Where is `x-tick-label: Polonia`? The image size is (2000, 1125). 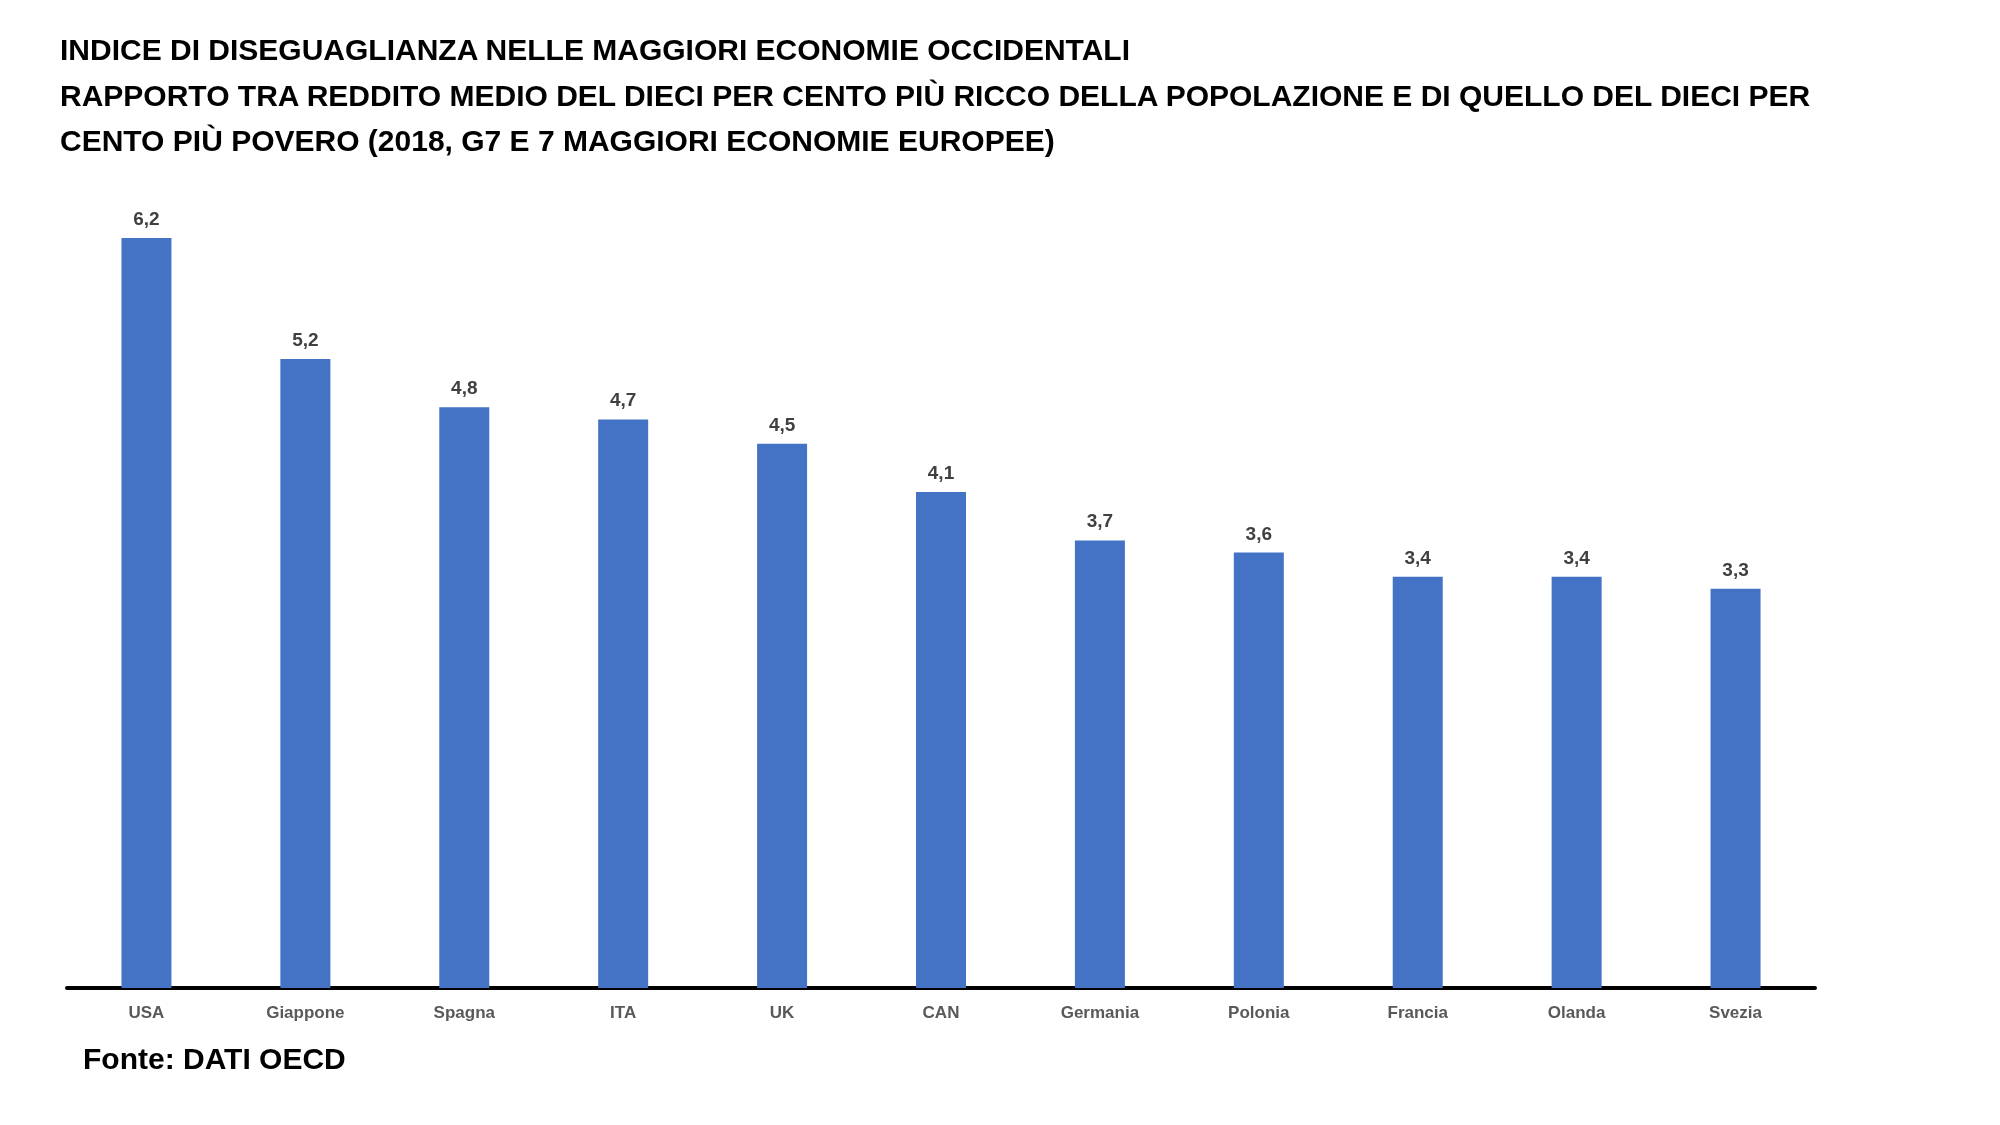
x-tick-label: Polonia is located at coordinates (1259, 1012).